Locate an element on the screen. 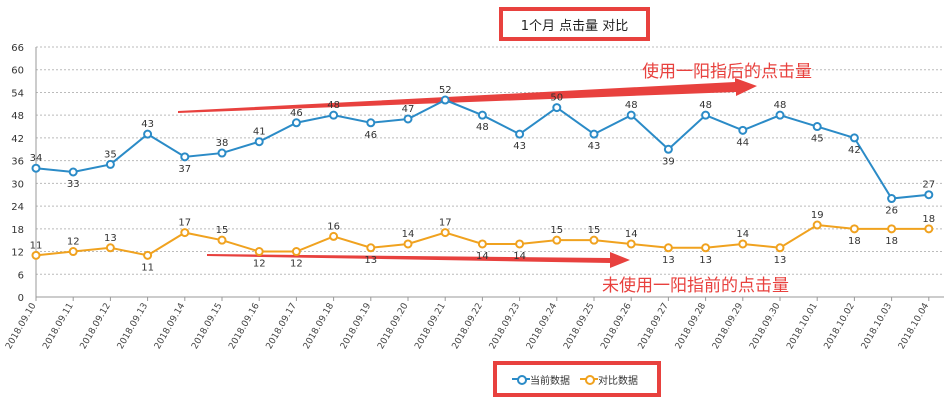 The image size is (944, 403). x-tick-label: 2018.09.14 is located at coordinates (170, 326).